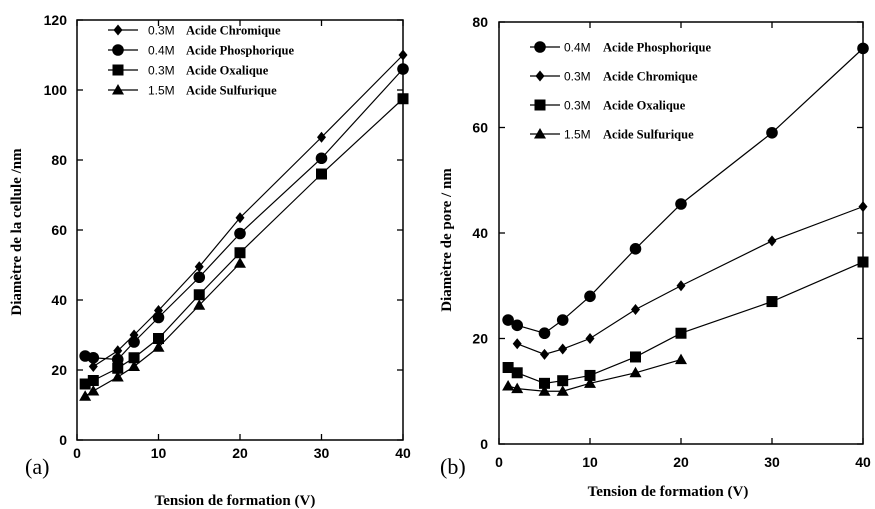 The image size is (875, 509). I want to click on panel-label: (b), so click(453, 466).